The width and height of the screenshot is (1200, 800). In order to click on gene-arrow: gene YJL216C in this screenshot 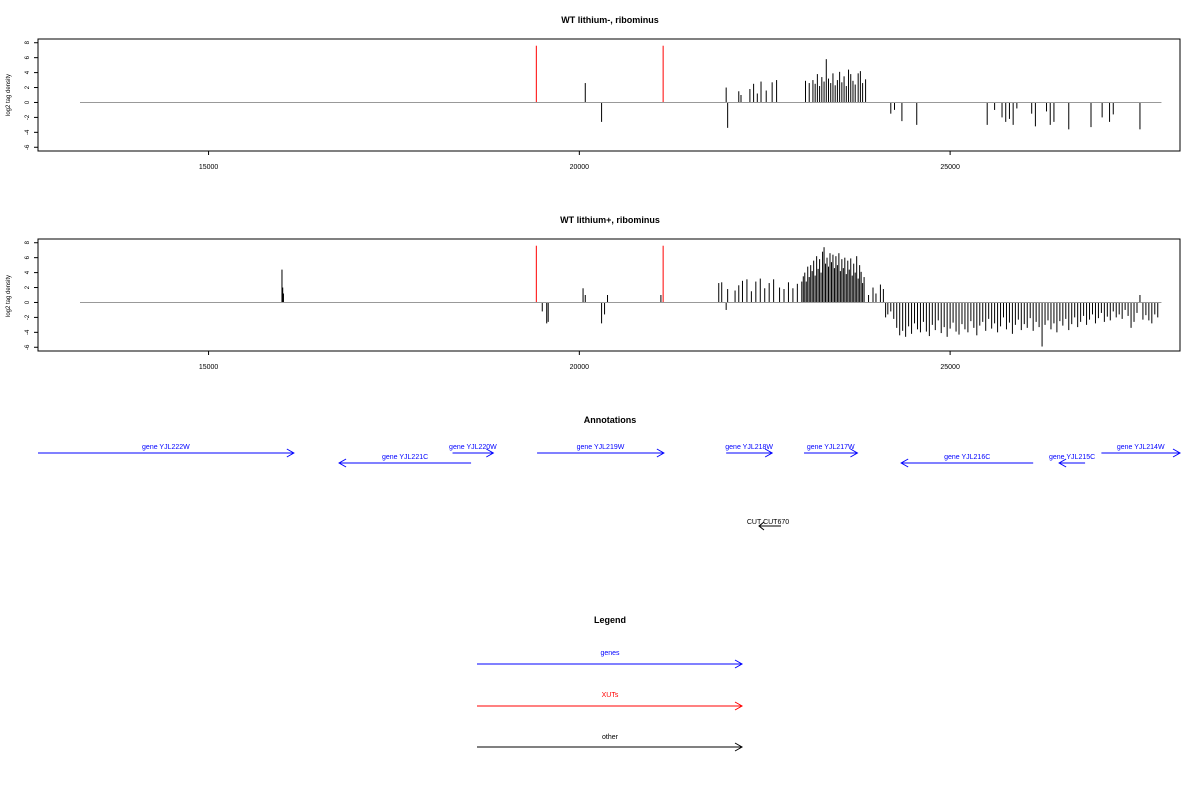, I will do `click(967, 461)`.